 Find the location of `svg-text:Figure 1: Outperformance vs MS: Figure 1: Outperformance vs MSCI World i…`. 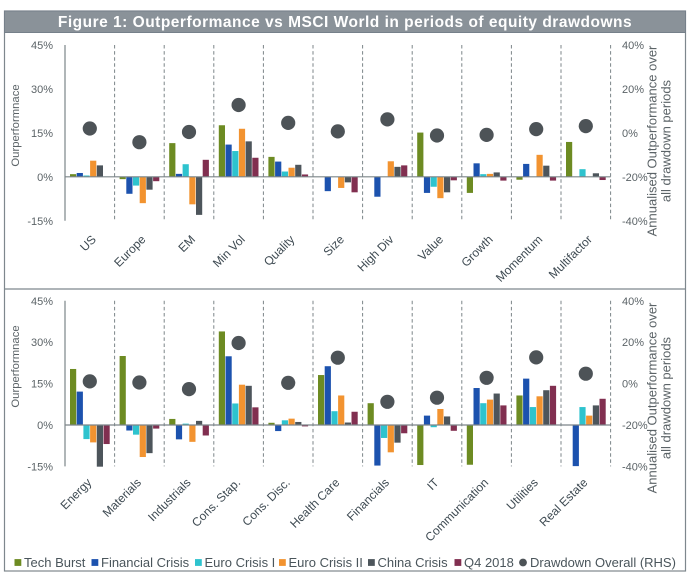

svg-text:Figure 1: Outperformance vs MS: Figure 1: Outperformance vs MSCI World i… is located at coordinates (345, 22).